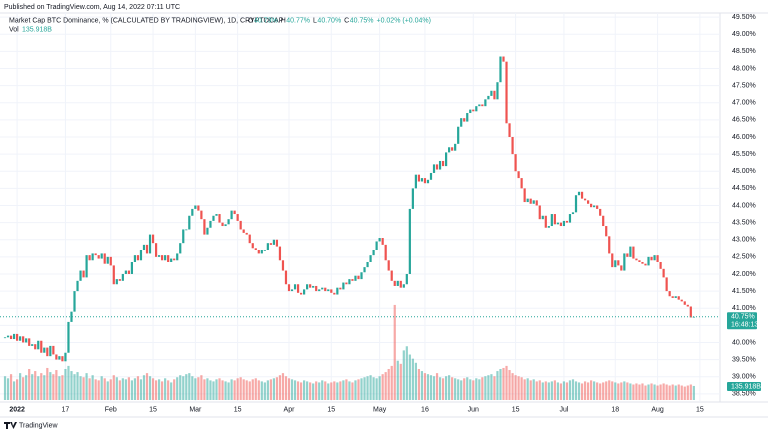 The height and width of the screenshot is (435, 768). I want to click on x-tick-label: 15, so click(238, 409).